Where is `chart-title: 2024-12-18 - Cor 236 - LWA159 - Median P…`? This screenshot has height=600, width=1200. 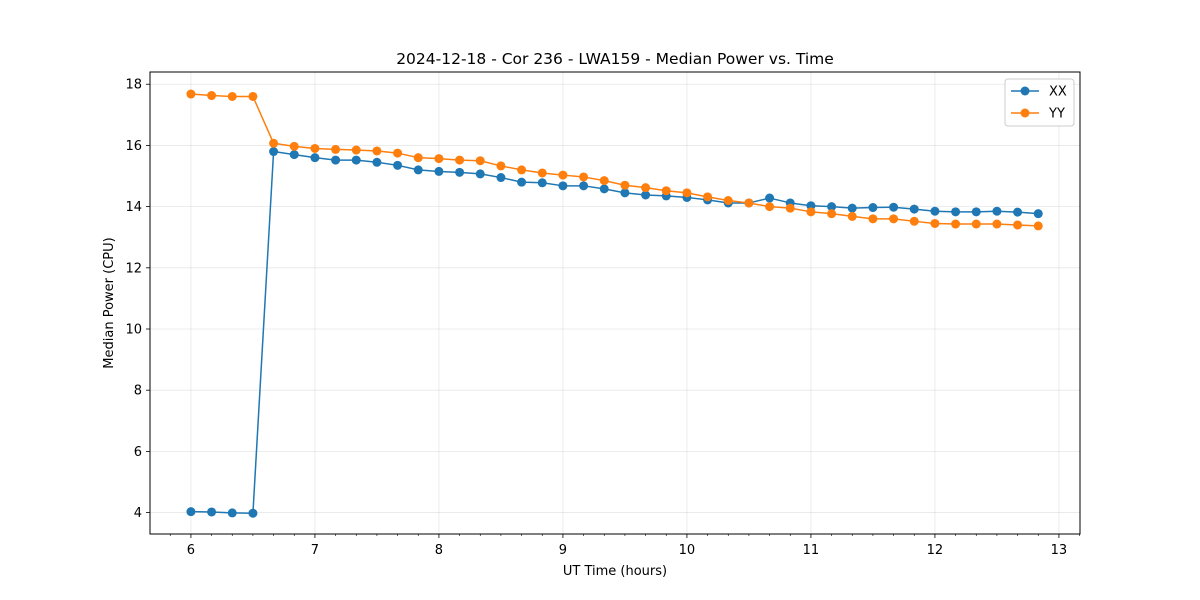 chart-title: 2024-12-18 - Cor 236 - LWA159 - Median P… is located at coordinates (615, 59).